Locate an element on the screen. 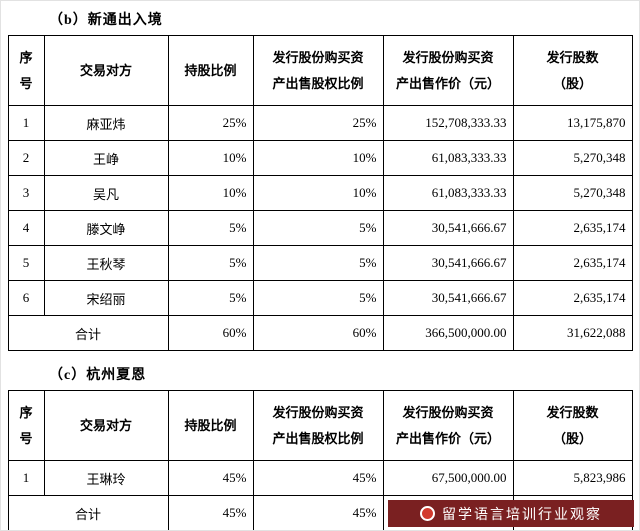 Image resolution: width=640 pixels, height=531 pixels. cell-sale-price: 67,500,000.00 is located at coordinates (448, 478).